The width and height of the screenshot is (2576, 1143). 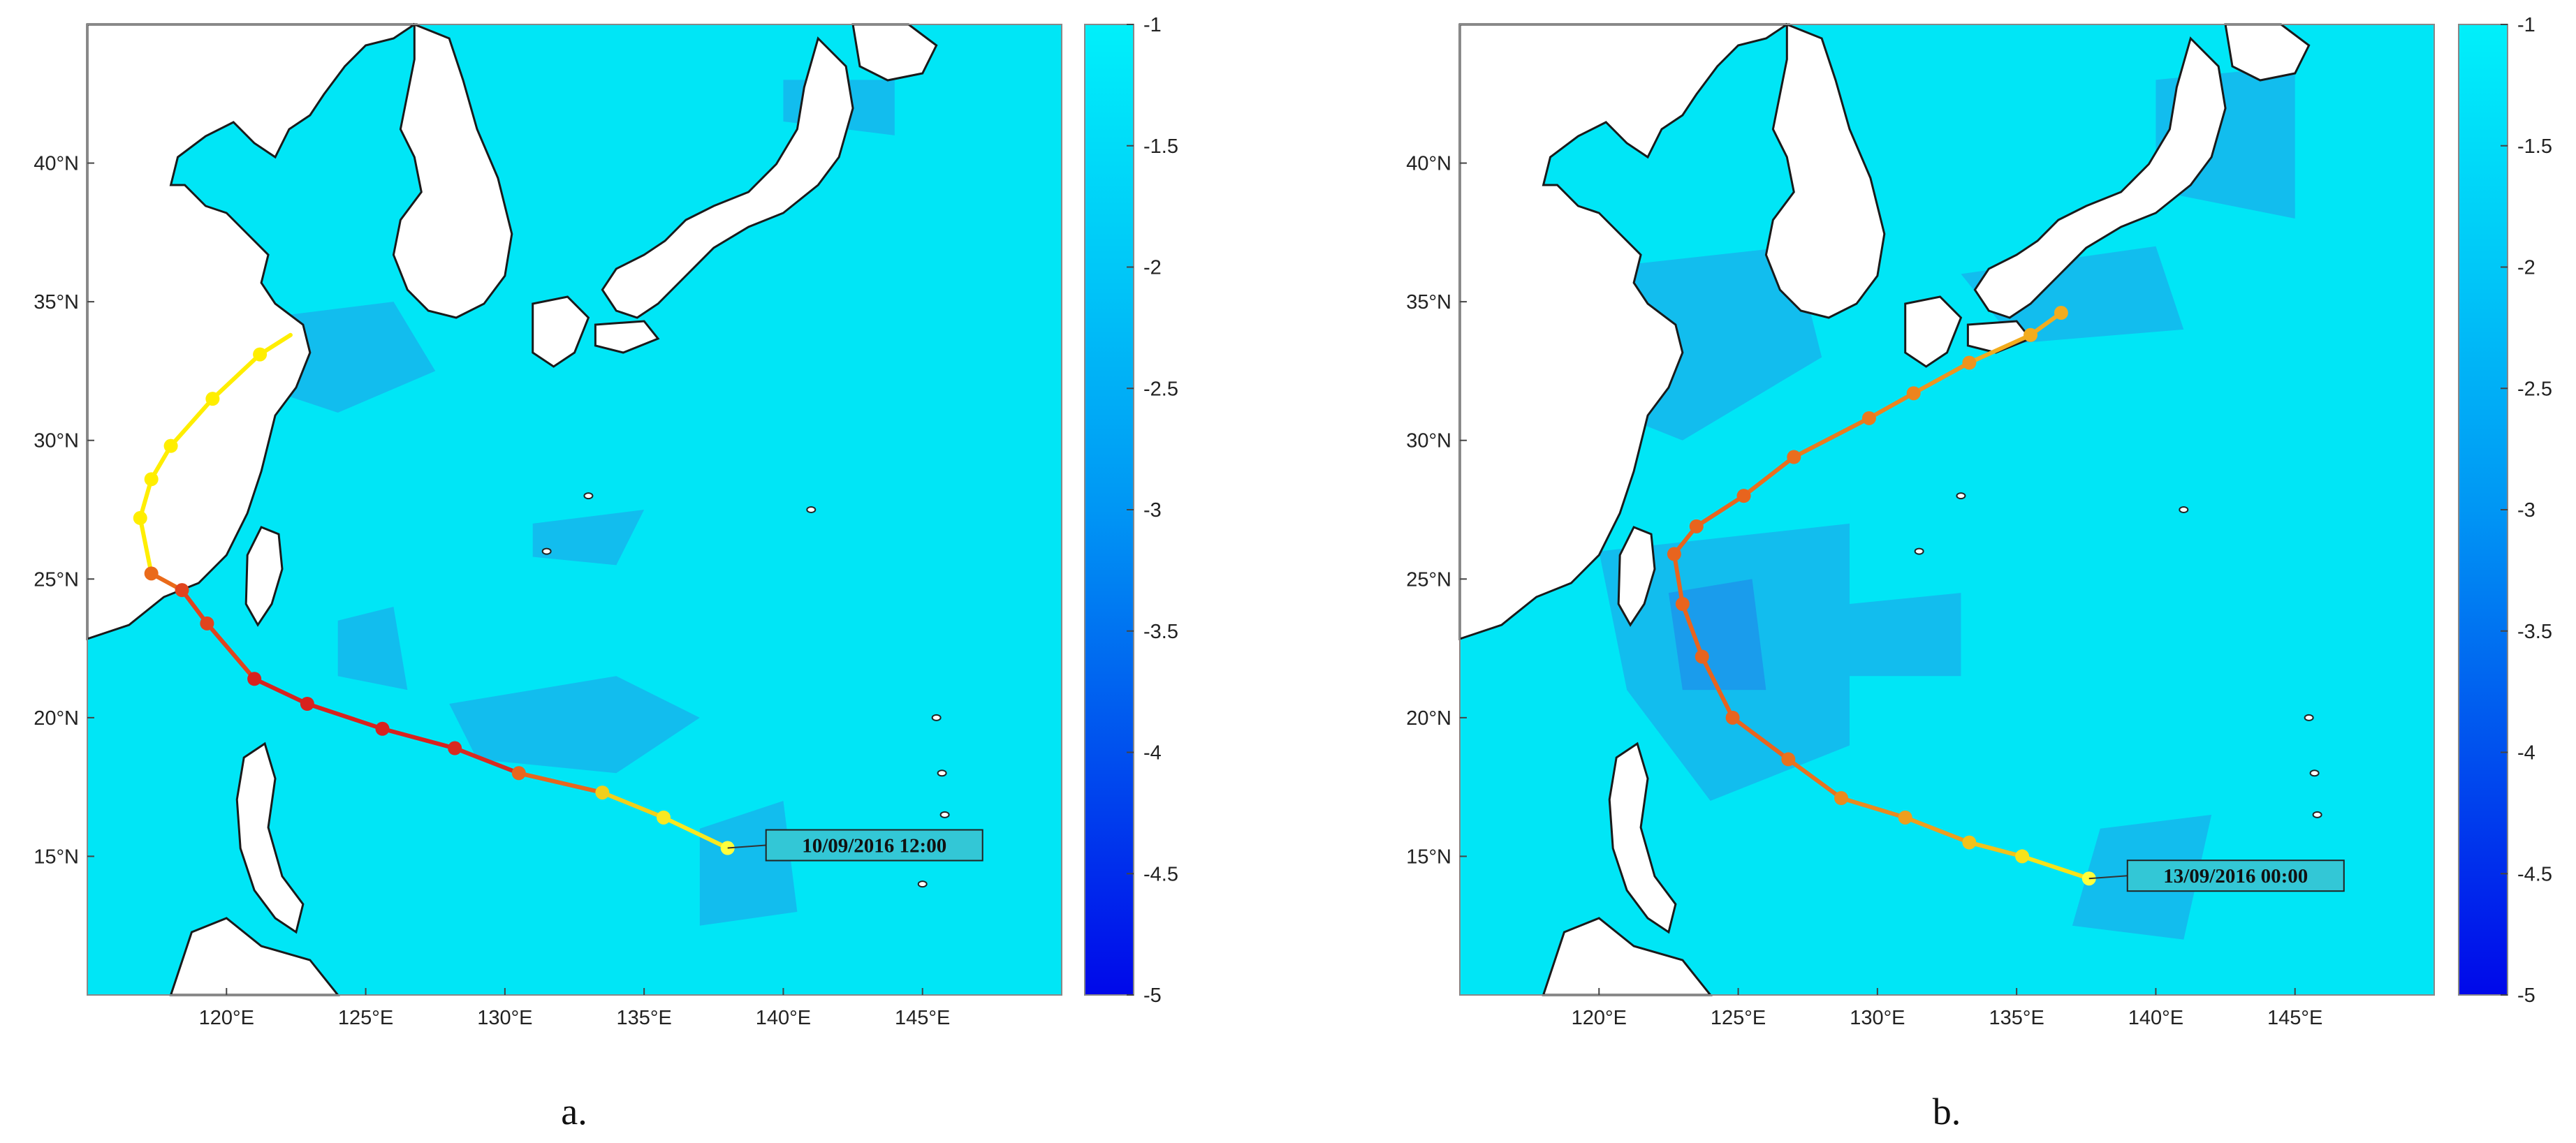 What do you see at coordinates (1717, 635) in the screenshot?
I see `anomaly-patch-strong` at bounding box center [1717, 635].